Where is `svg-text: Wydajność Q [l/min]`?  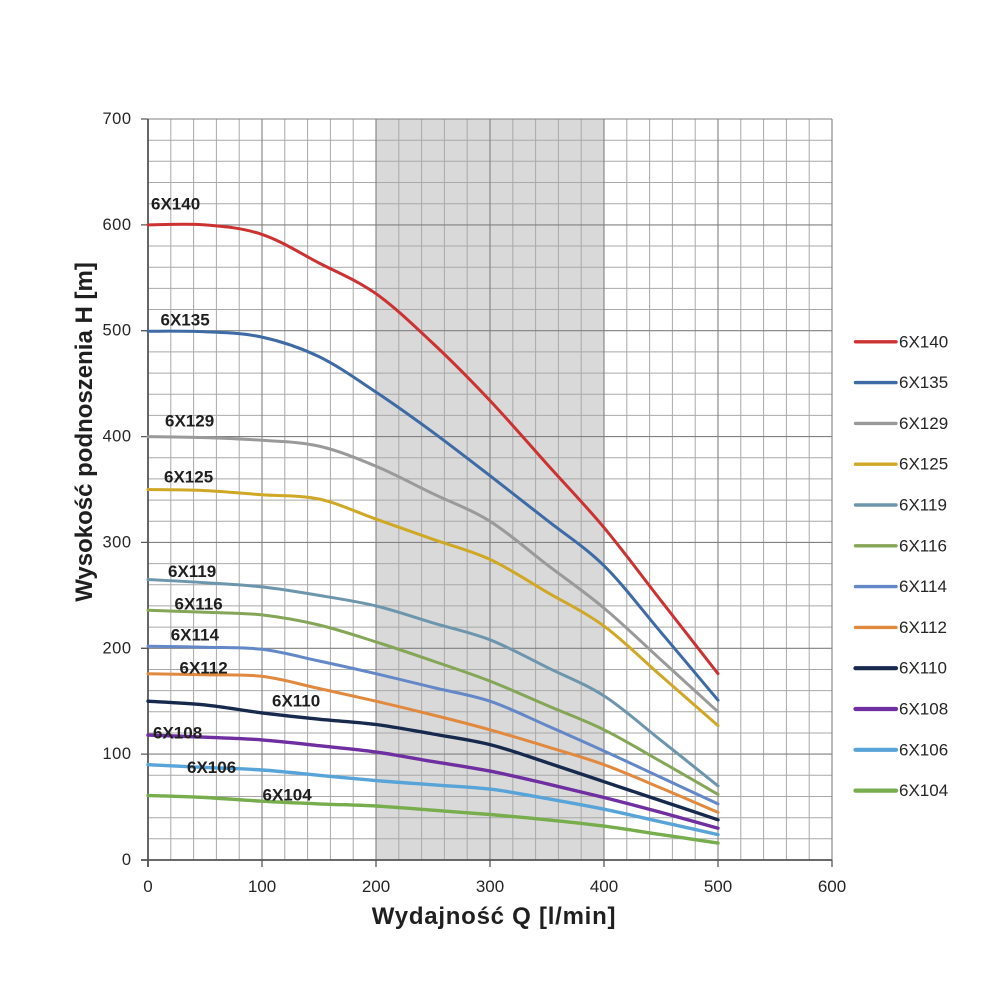 svg-text: Wydajność Q [l/min] is located at coordinates (494, 916).